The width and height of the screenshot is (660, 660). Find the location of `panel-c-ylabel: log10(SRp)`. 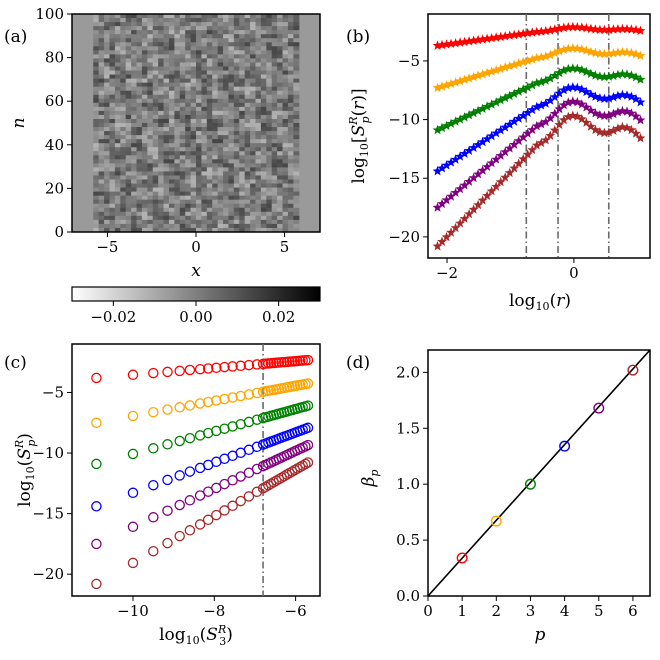

panel-c-ylabel: log10(SRp) is located at coordinates (25, 470).